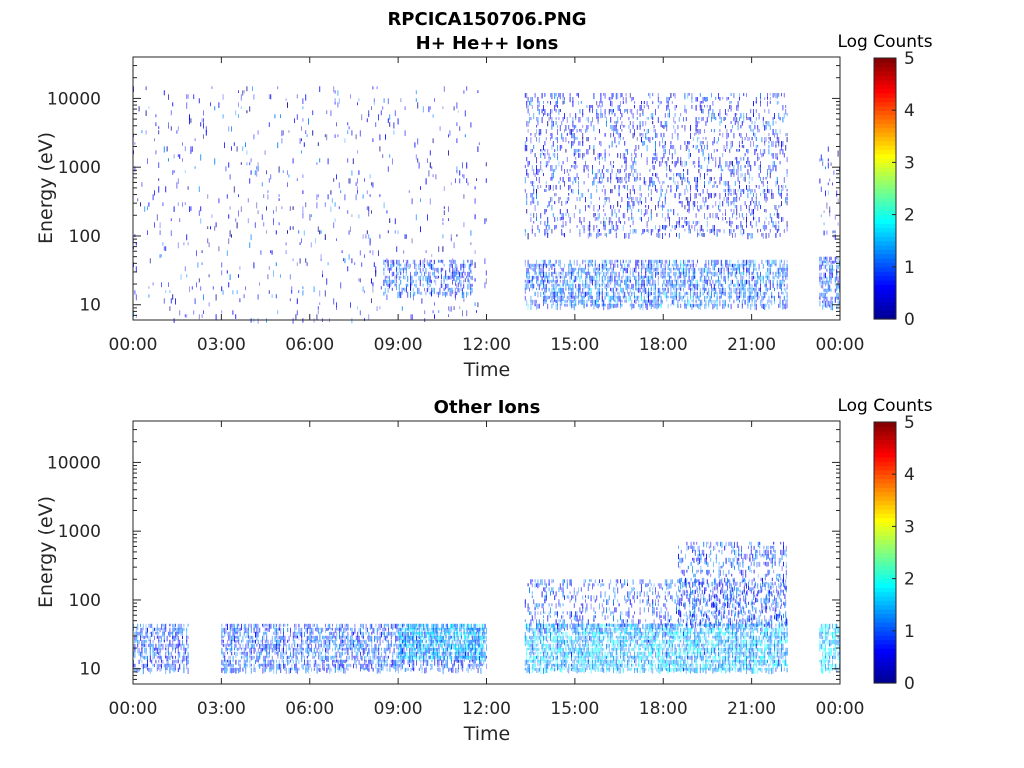 The height and width of the screenshot is (768, 1024). What do you see at coordinates (486, 19) in the screenshot?
I see `figure-title: RPCICA150706.PNG` at bounding box center [486, 19].